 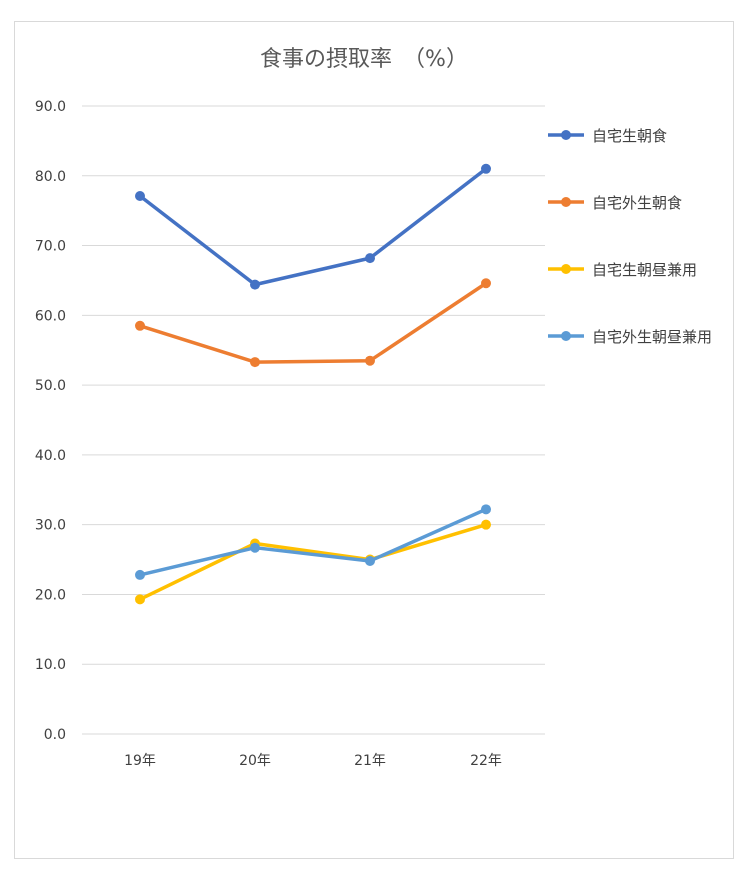 I want to click on x-tick-label: 22年, so click(x=486, y=761).